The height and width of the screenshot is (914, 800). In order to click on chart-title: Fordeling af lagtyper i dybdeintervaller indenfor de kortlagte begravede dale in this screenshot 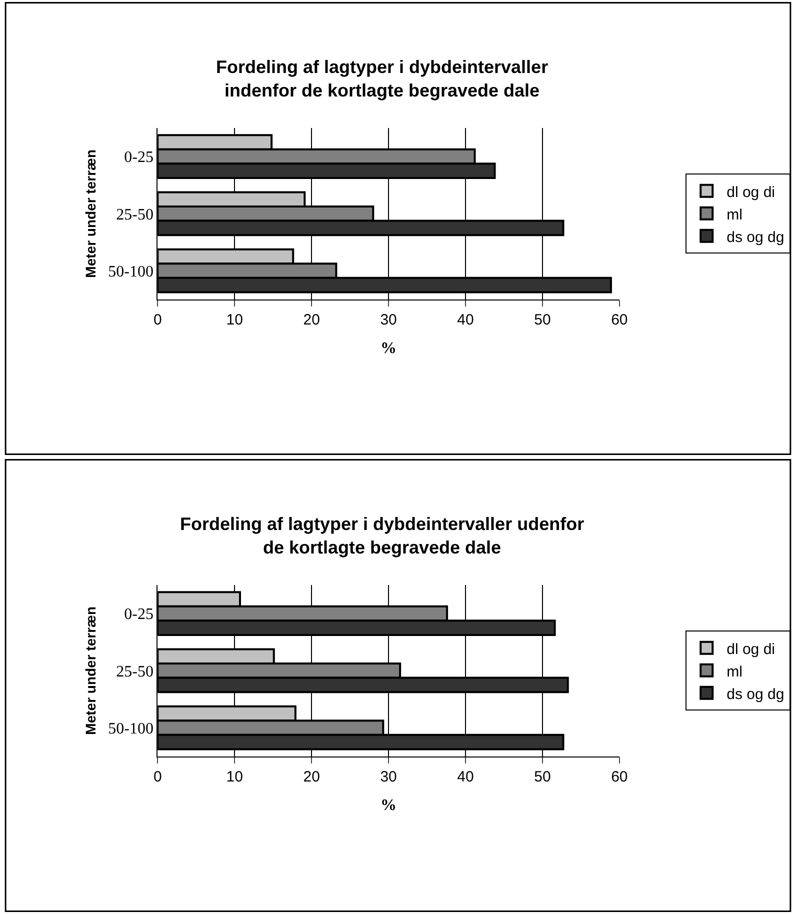, I will do `click(382, 78)`.